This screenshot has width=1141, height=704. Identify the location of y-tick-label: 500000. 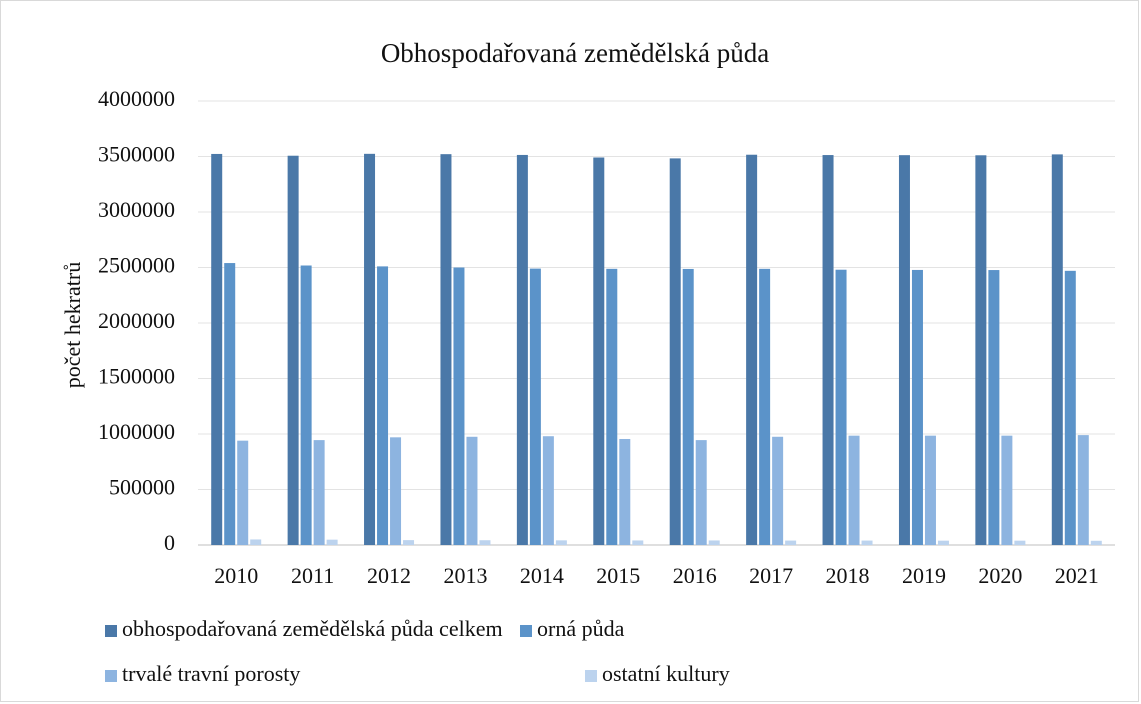
(142, 487).